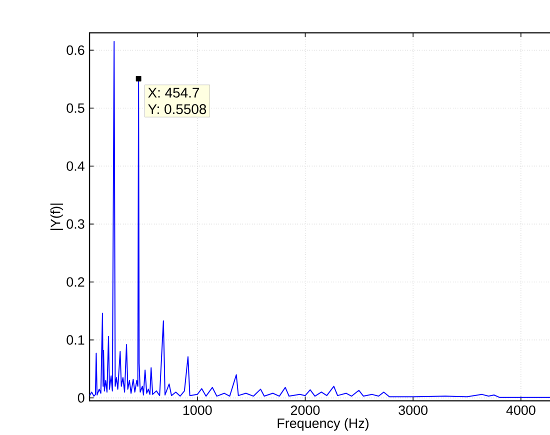 This screenshot has width=550, height=435. I want to click on y-tick-label: 0.6, so click(75, 50).